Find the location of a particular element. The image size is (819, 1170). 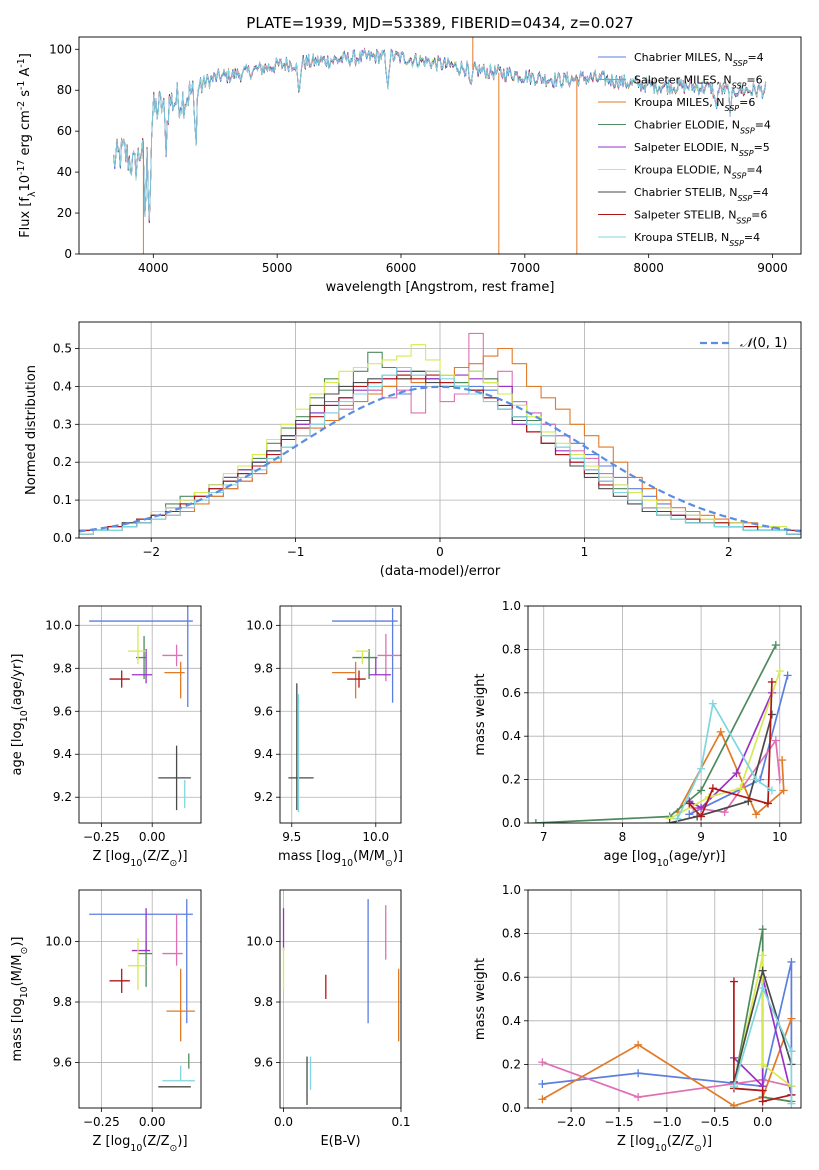

x-tick-label: 0 is located at coordinates (440, 552).